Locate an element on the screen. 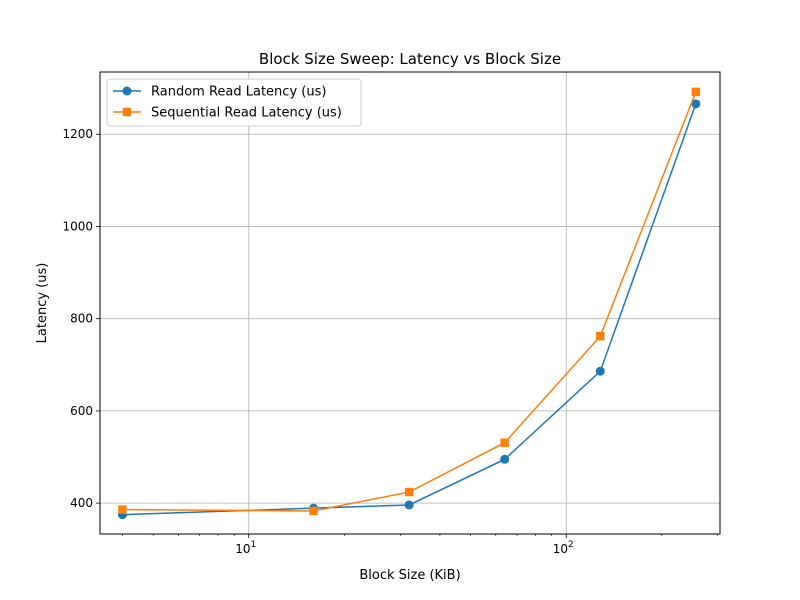 This screenshot has height=600, width=800. y-tick-label: 600 is located at coordinates (81, 411).